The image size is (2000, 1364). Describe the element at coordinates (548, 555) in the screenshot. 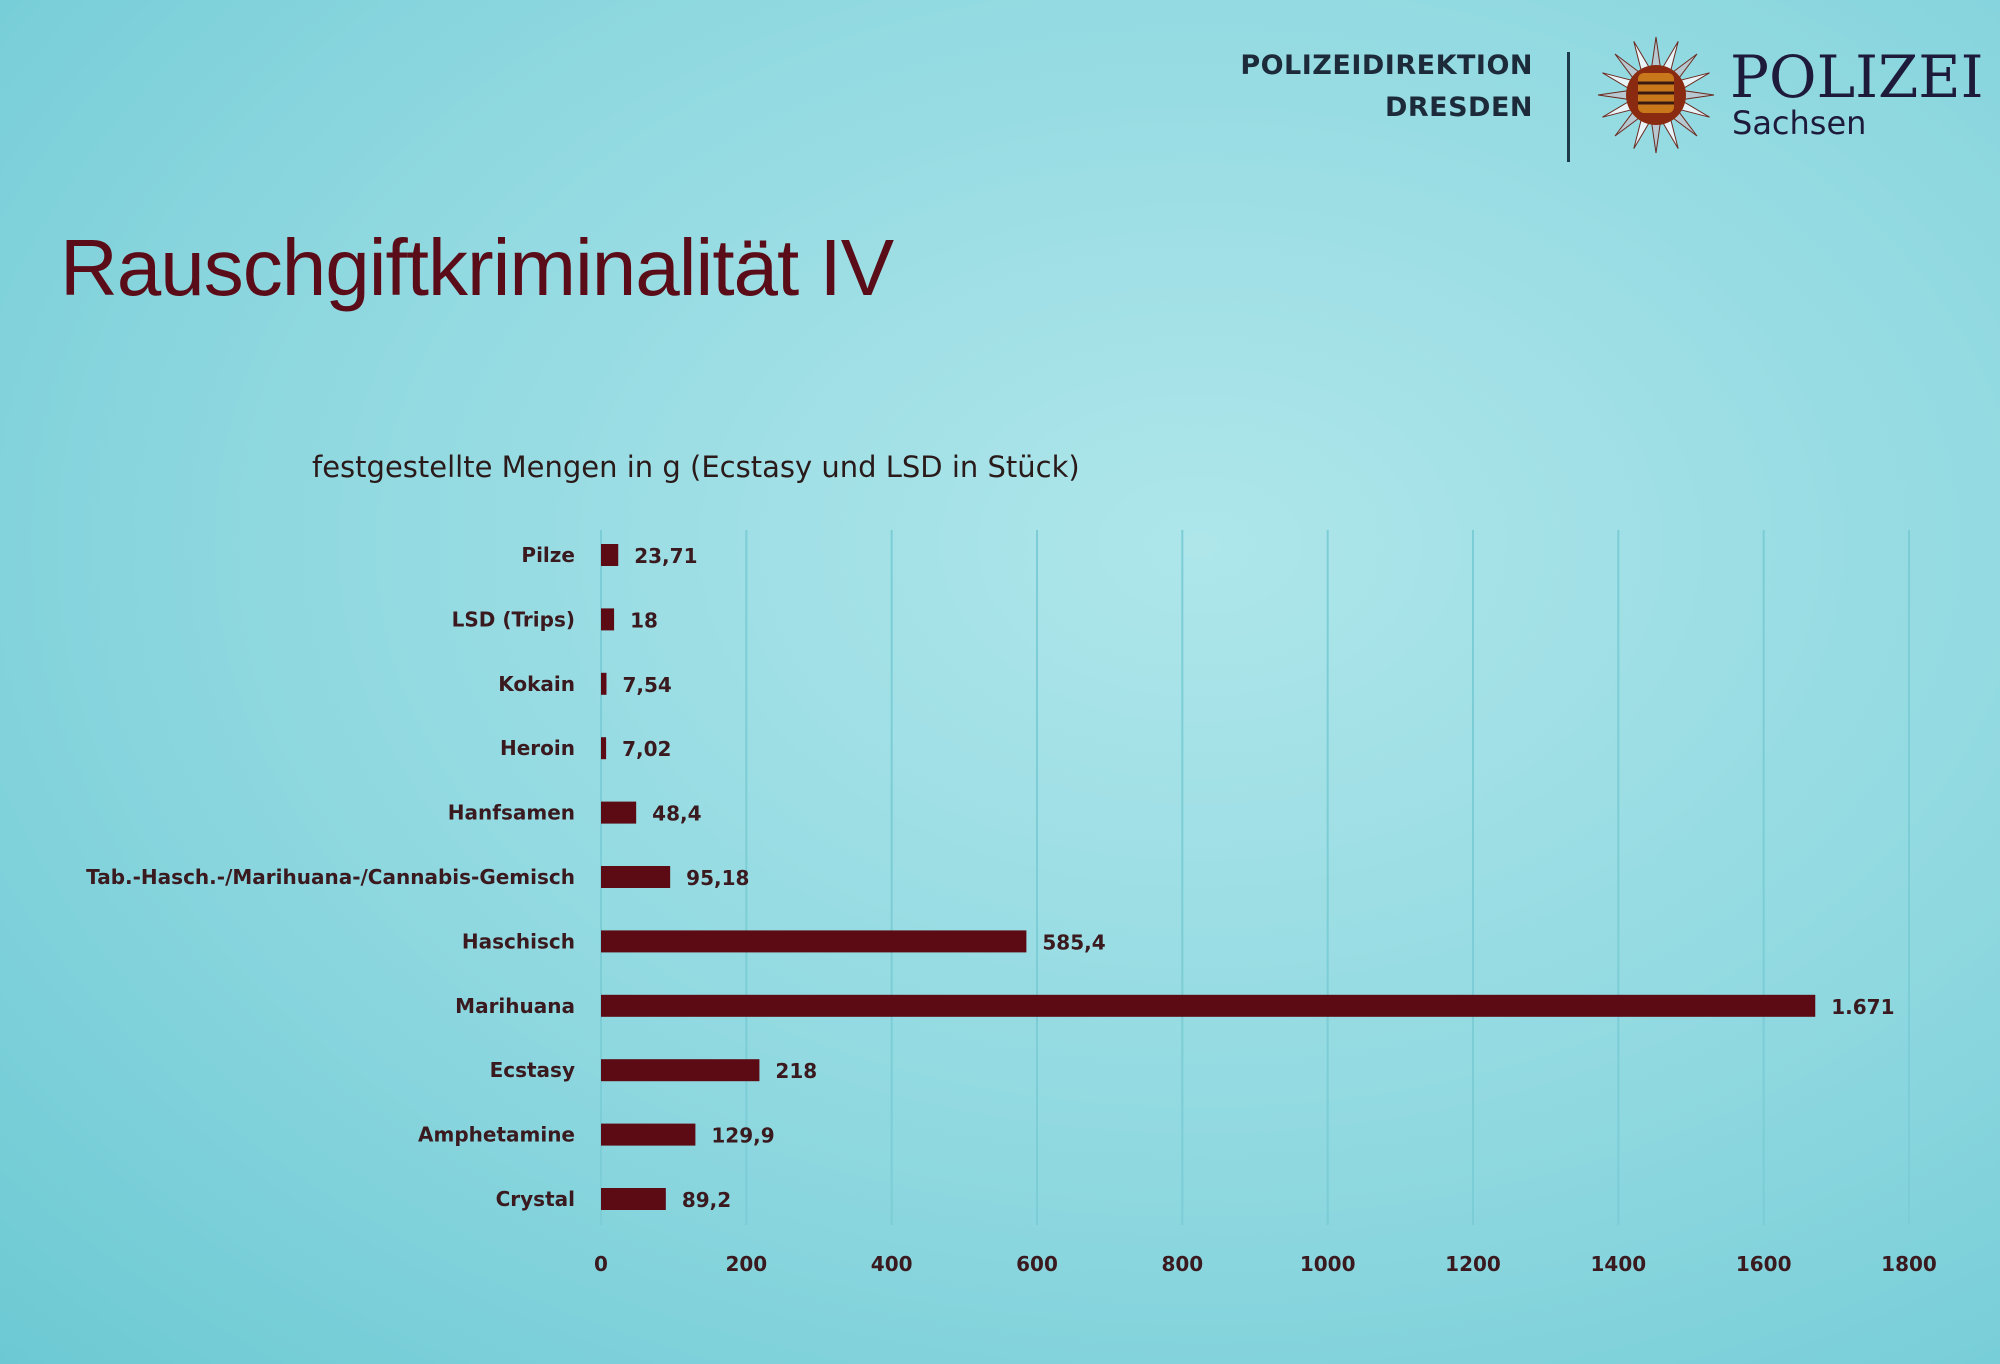

I see `category-label: Pilze` at that location.